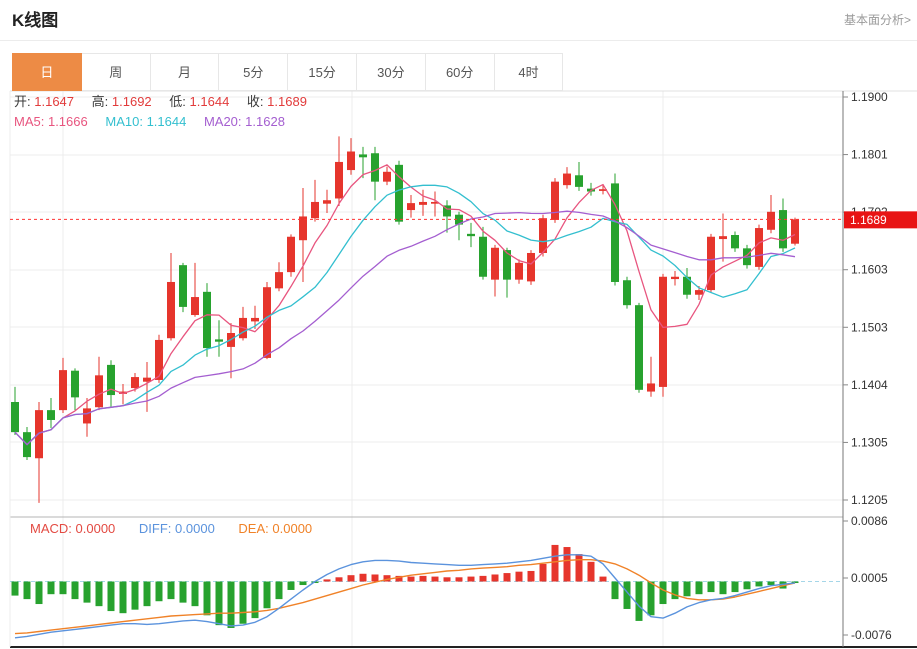 The width and height of the screenshot is (917, 649). I want to click on svg-text: 1.1900, so click(869, 97).